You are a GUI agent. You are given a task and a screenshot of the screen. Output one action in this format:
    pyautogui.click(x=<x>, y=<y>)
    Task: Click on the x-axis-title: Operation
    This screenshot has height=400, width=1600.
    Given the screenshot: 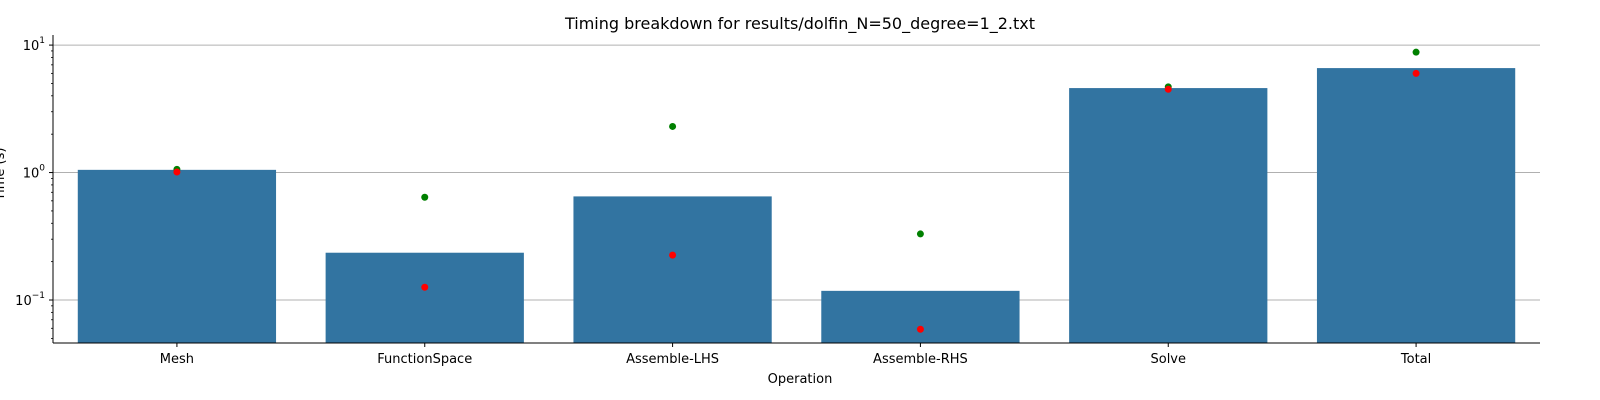 What is the action you would take?
    pyautogui.click(x=800, y=379)
    